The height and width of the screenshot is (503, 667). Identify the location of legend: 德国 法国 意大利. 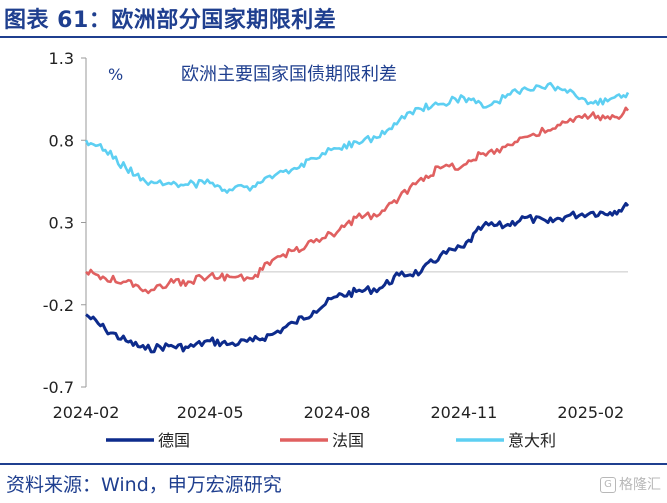
(331, 440).